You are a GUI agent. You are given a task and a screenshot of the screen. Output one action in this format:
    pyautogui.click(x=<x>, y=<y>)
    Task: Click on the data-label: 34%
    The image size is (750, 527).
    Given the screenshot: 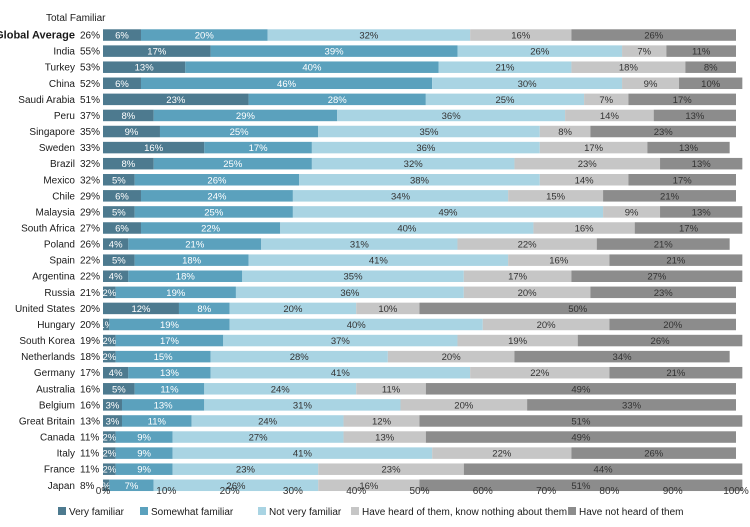 What is the action you would take?
    pyautogui.click(x=401, y=196)
    